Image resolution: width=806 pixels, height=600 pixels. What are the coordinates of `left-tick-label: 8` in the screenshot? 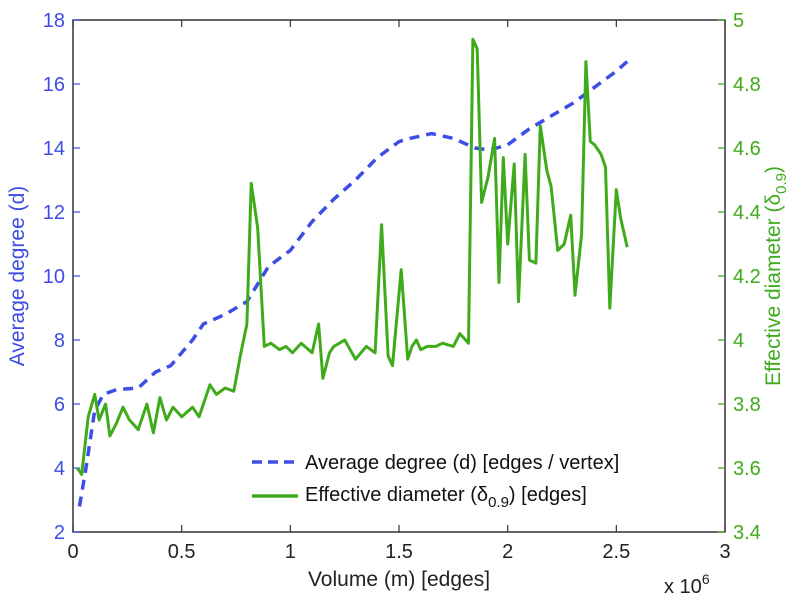 It's located at (59, 341).